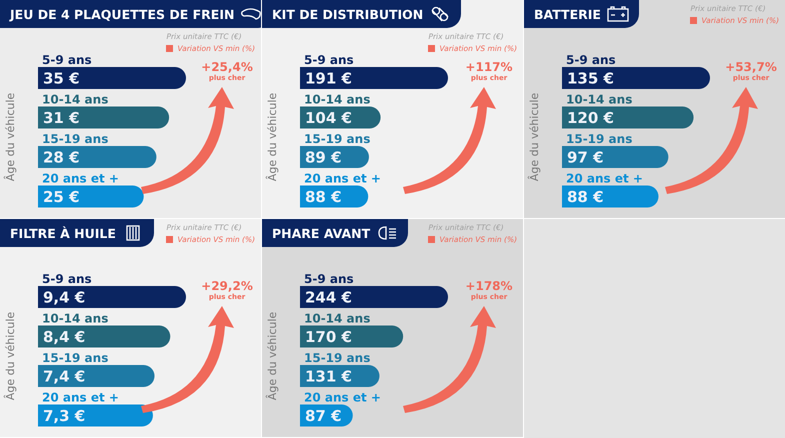 The image size is (785, 438). What do you see at coordinates (323, 415) in the screenshot?
I see `data-label: 87 €` at bounding box center [323, 415].